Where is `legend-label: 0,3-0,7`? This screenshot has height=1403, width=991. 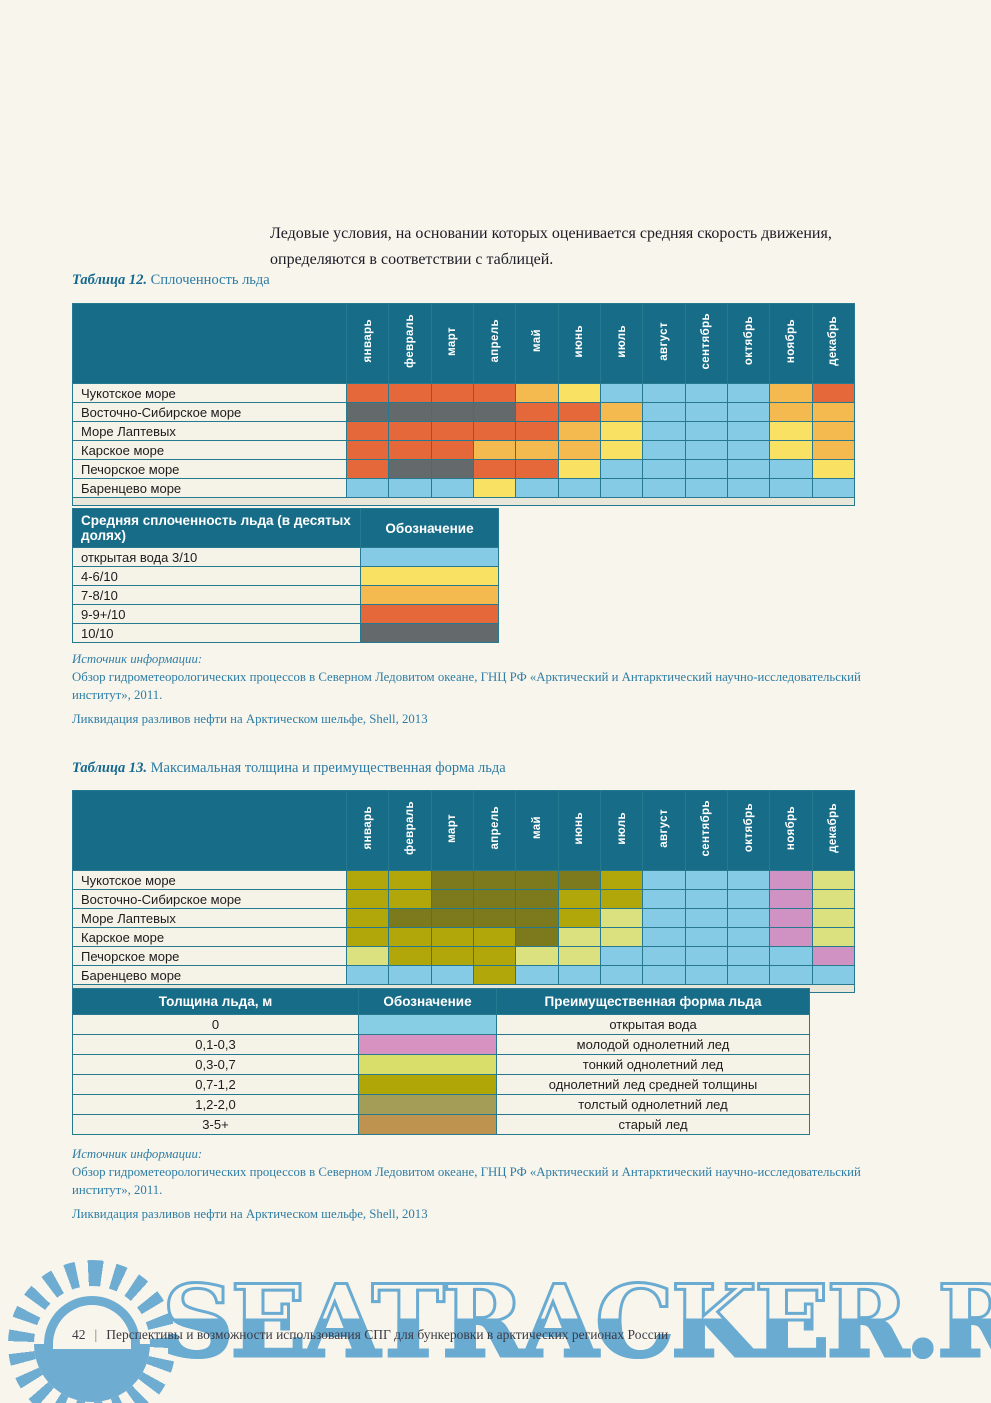 legend-label: 0,3-0,7 is located at coordinates (215, 1064).